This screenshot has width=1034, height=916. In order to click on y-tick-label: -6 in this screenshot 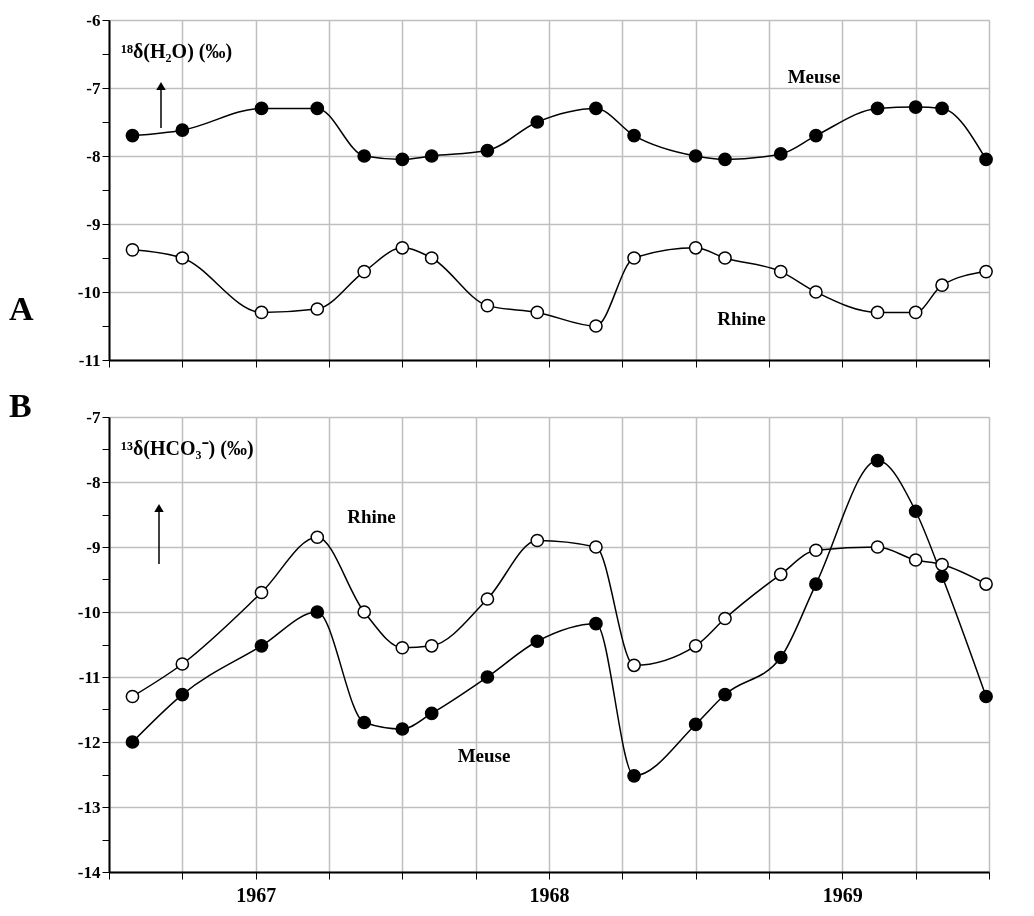, I will do `click(93, 20)`.